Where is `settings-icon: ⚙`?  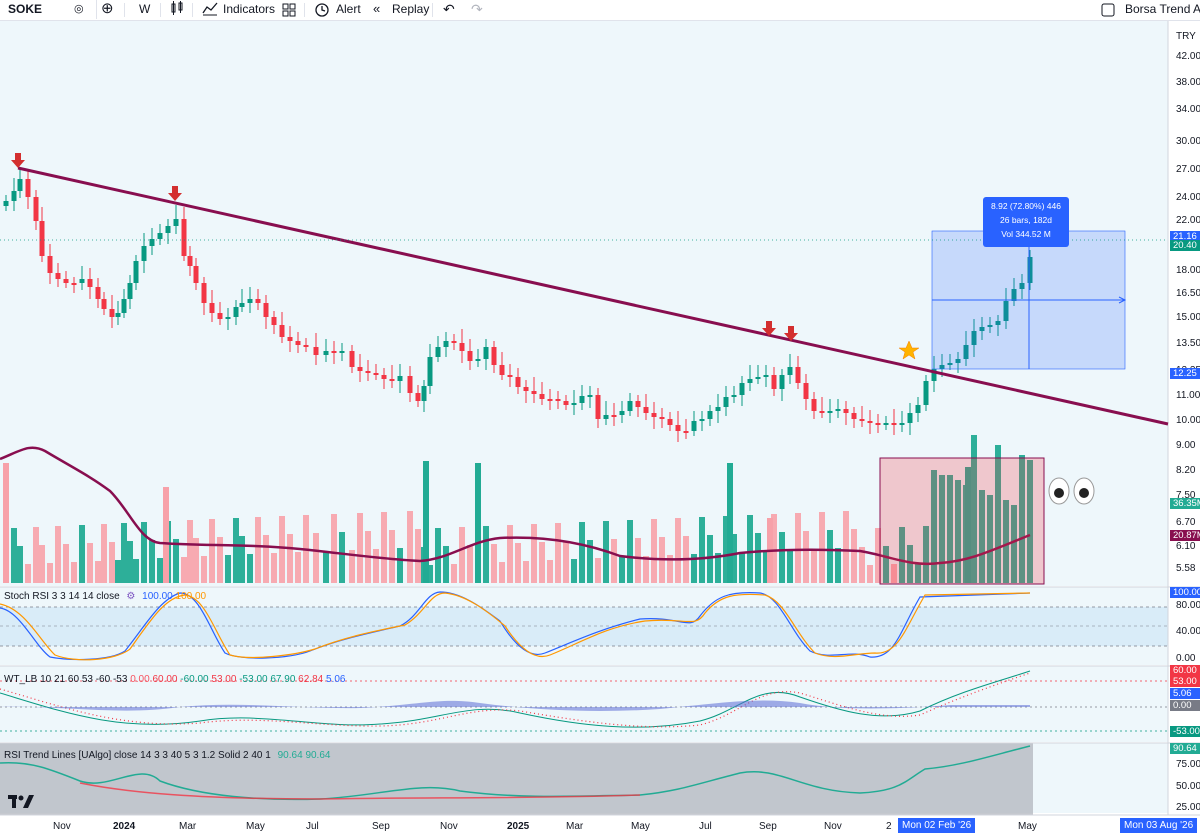 settings-icon: ⚙ is located at coordinates (131, 596).